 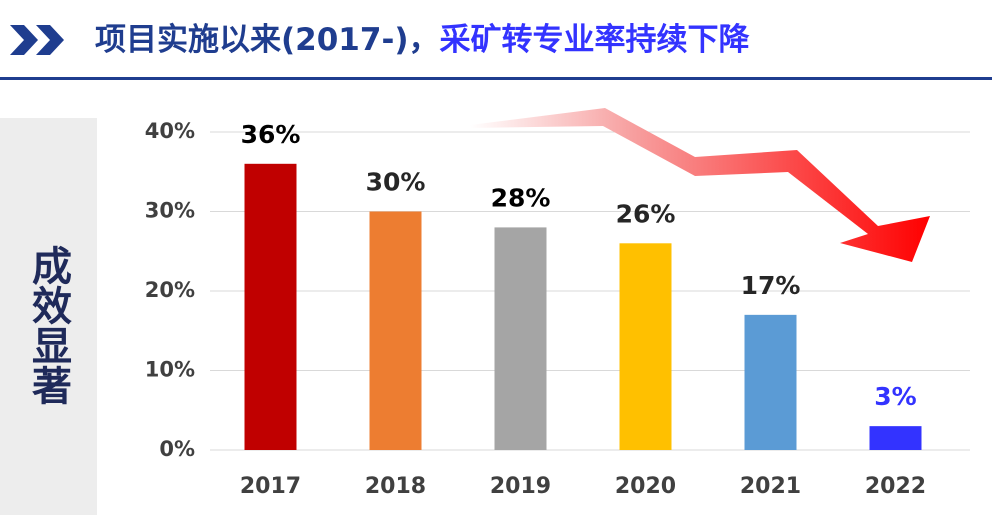 I want to click on x-tick-label: 2018, so click(x=395, y=486).